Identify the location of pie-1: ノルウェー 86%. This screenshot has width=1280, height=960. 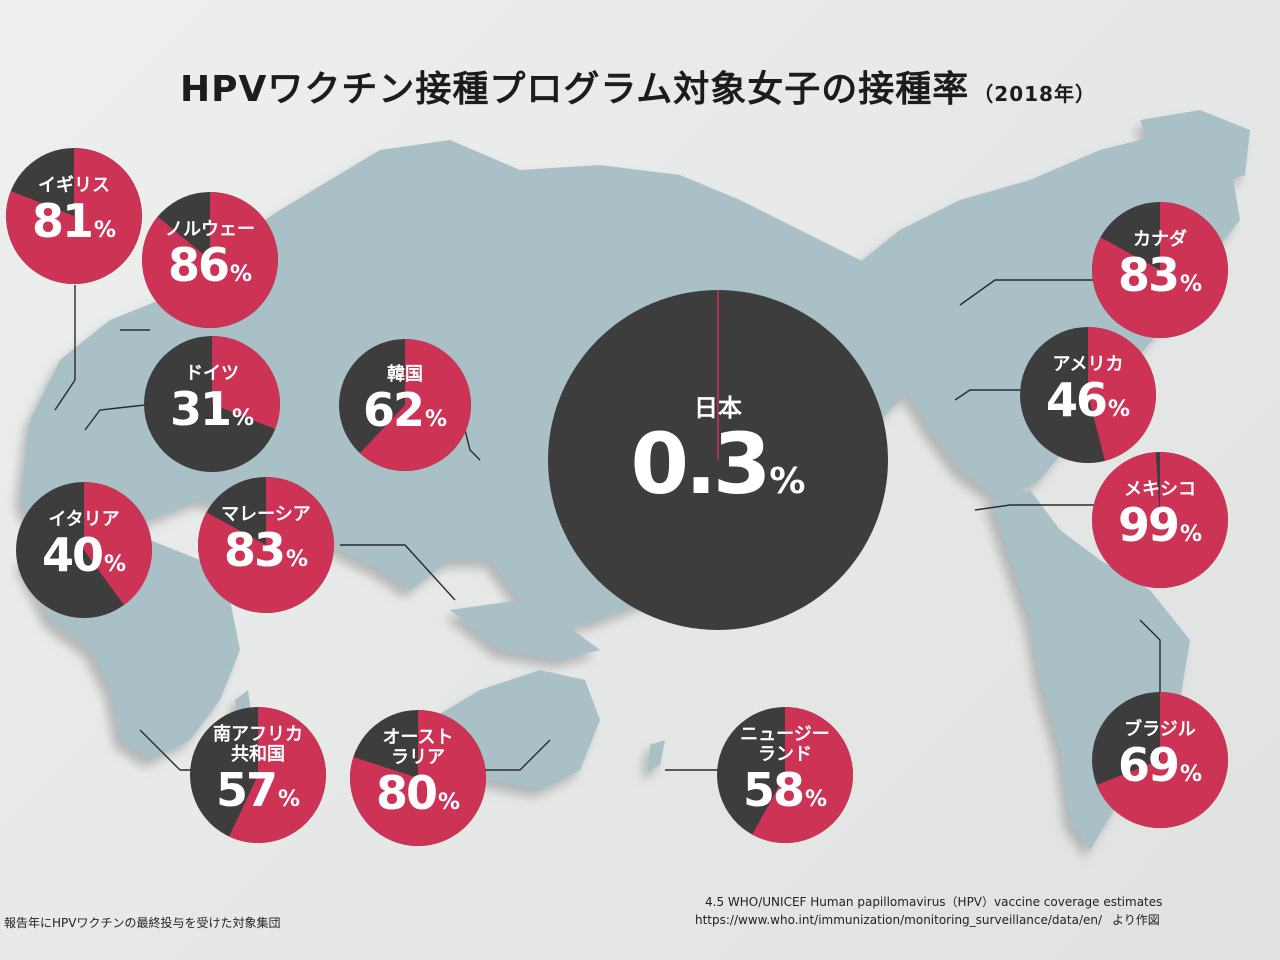
(210, 260).